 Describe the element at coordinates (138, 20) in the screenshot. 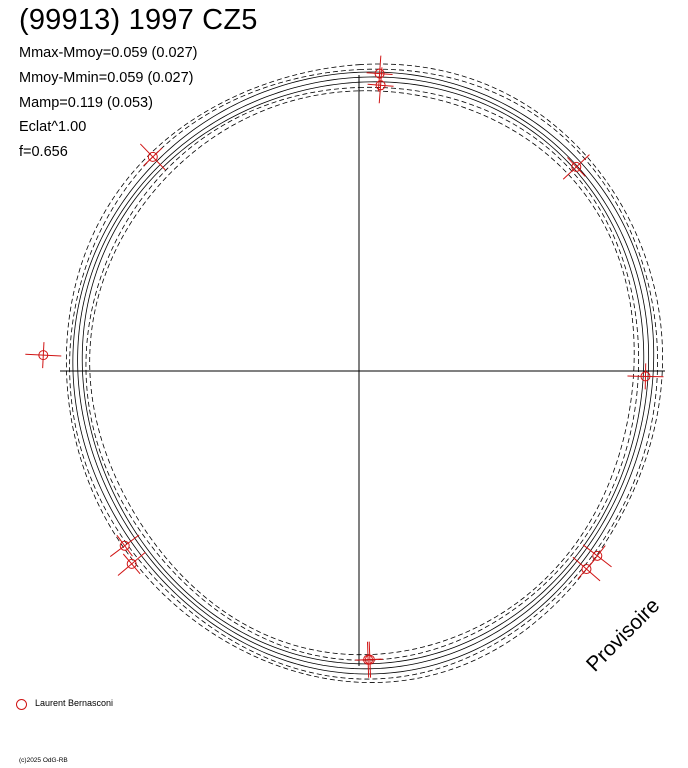

I see `asteroid-title: (99913) 1997 CZ5` at that location.